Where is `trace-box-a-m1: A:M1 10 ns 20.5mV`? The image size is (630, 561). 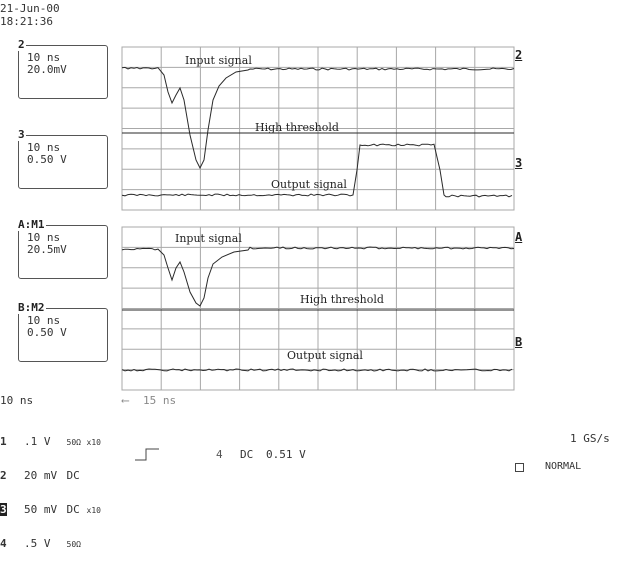 trace-box-a-m1: A:M1 10 ns 20.5mV is located at coordinates (62, 248).